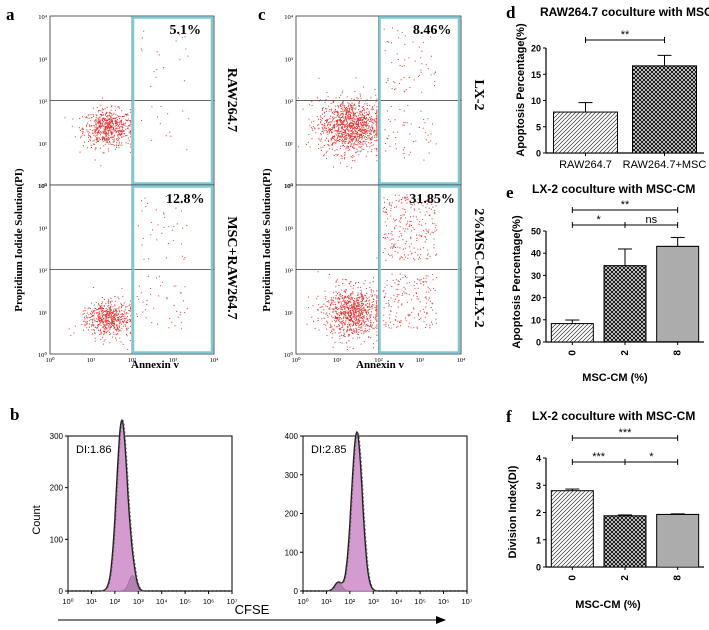 The image size is (709, 630). I want to click on panel-b-xlabel: CFSE, so click(252, 609).